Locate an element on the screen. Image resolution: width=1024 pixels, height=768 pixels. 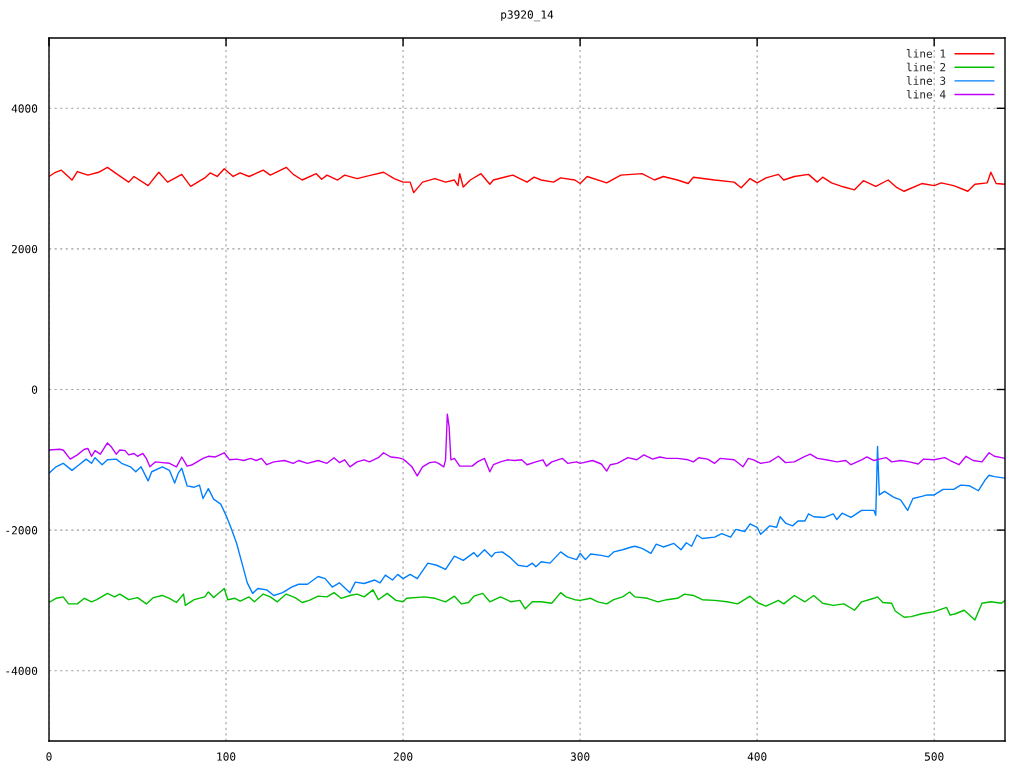
x-tick-label: 400 is located at coordinates (757, 756).